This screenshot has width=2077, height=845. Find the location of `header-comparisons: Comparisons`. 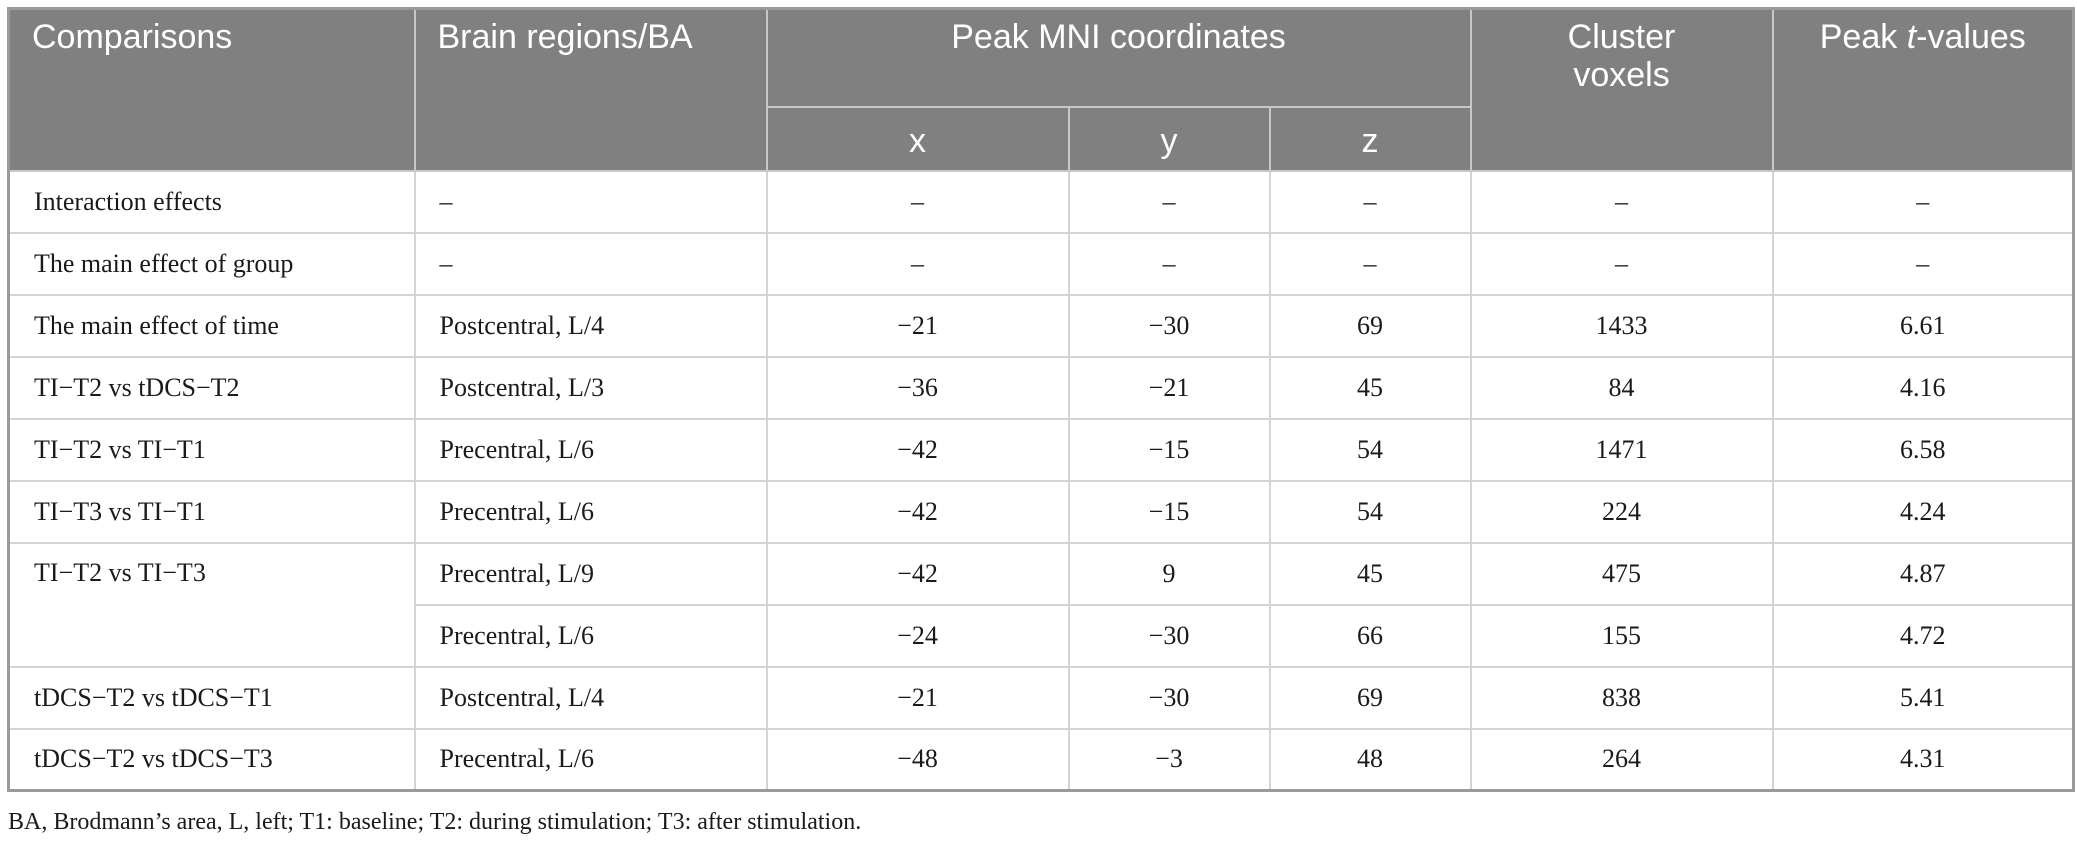

header-comparisons: Comparisons is located at coordinates (211, 89).